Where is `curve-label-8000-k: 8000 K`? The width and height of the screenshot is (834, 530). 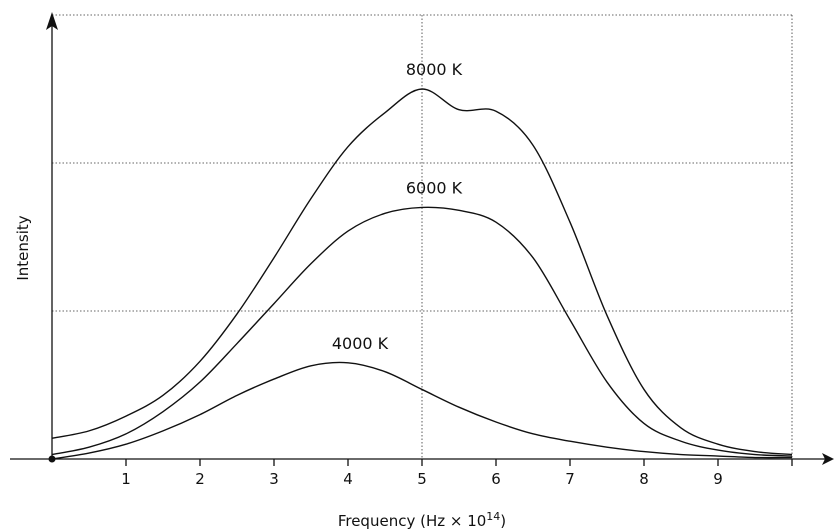 curve-label-8000-k: 8000 K is located at coordinates (434, 69).